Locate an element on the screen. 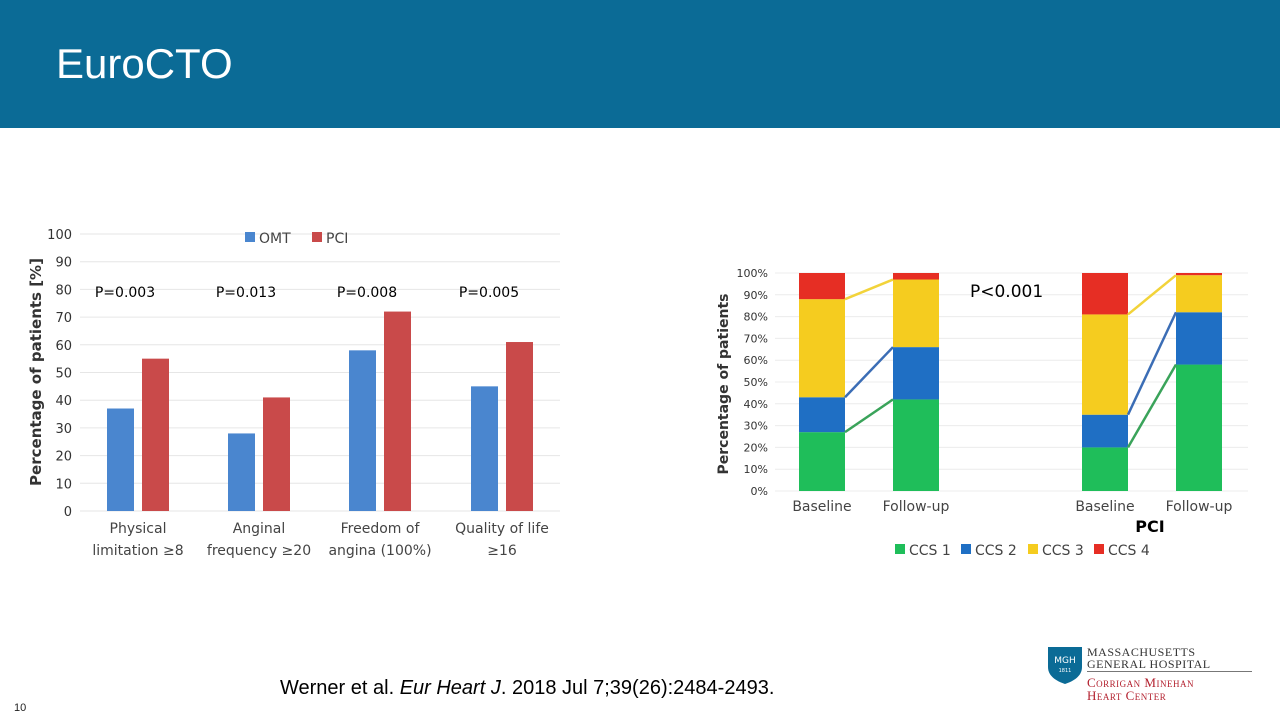  y-tick-label: 70% is located at coordinates (756, 338).